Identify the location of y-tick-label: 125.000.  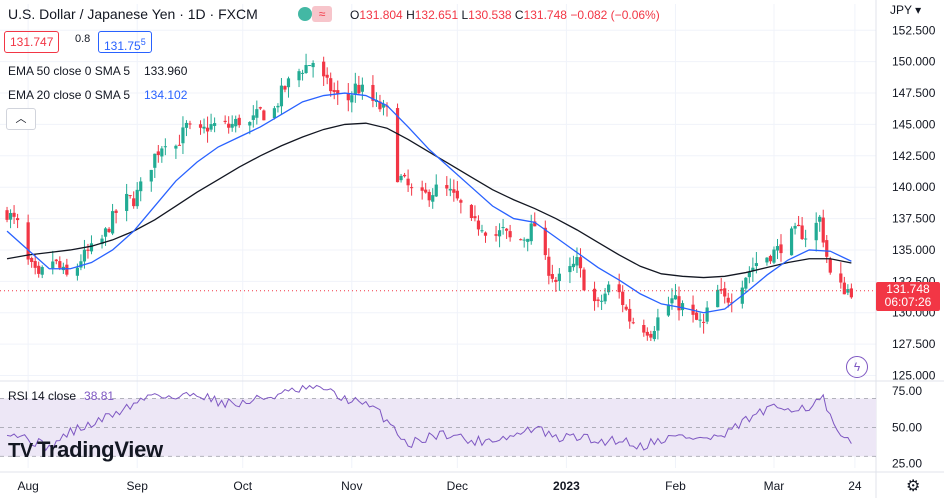
(914, 375).